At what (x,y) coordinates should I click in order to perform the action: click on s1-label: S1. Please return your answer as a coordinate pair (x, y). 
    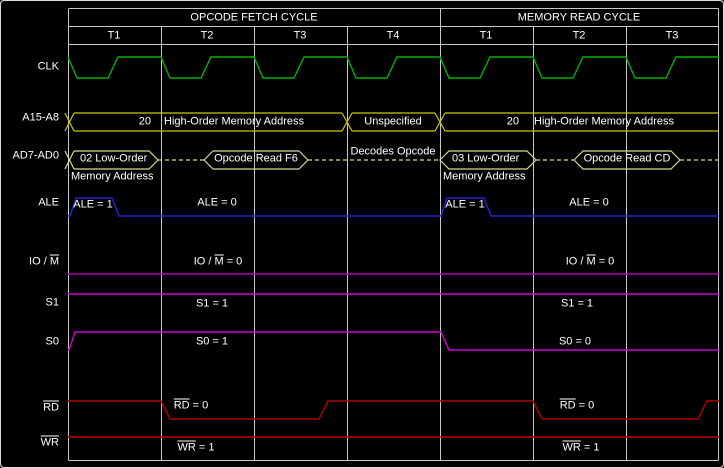
    Looking at the image, I should click on (52, 302).